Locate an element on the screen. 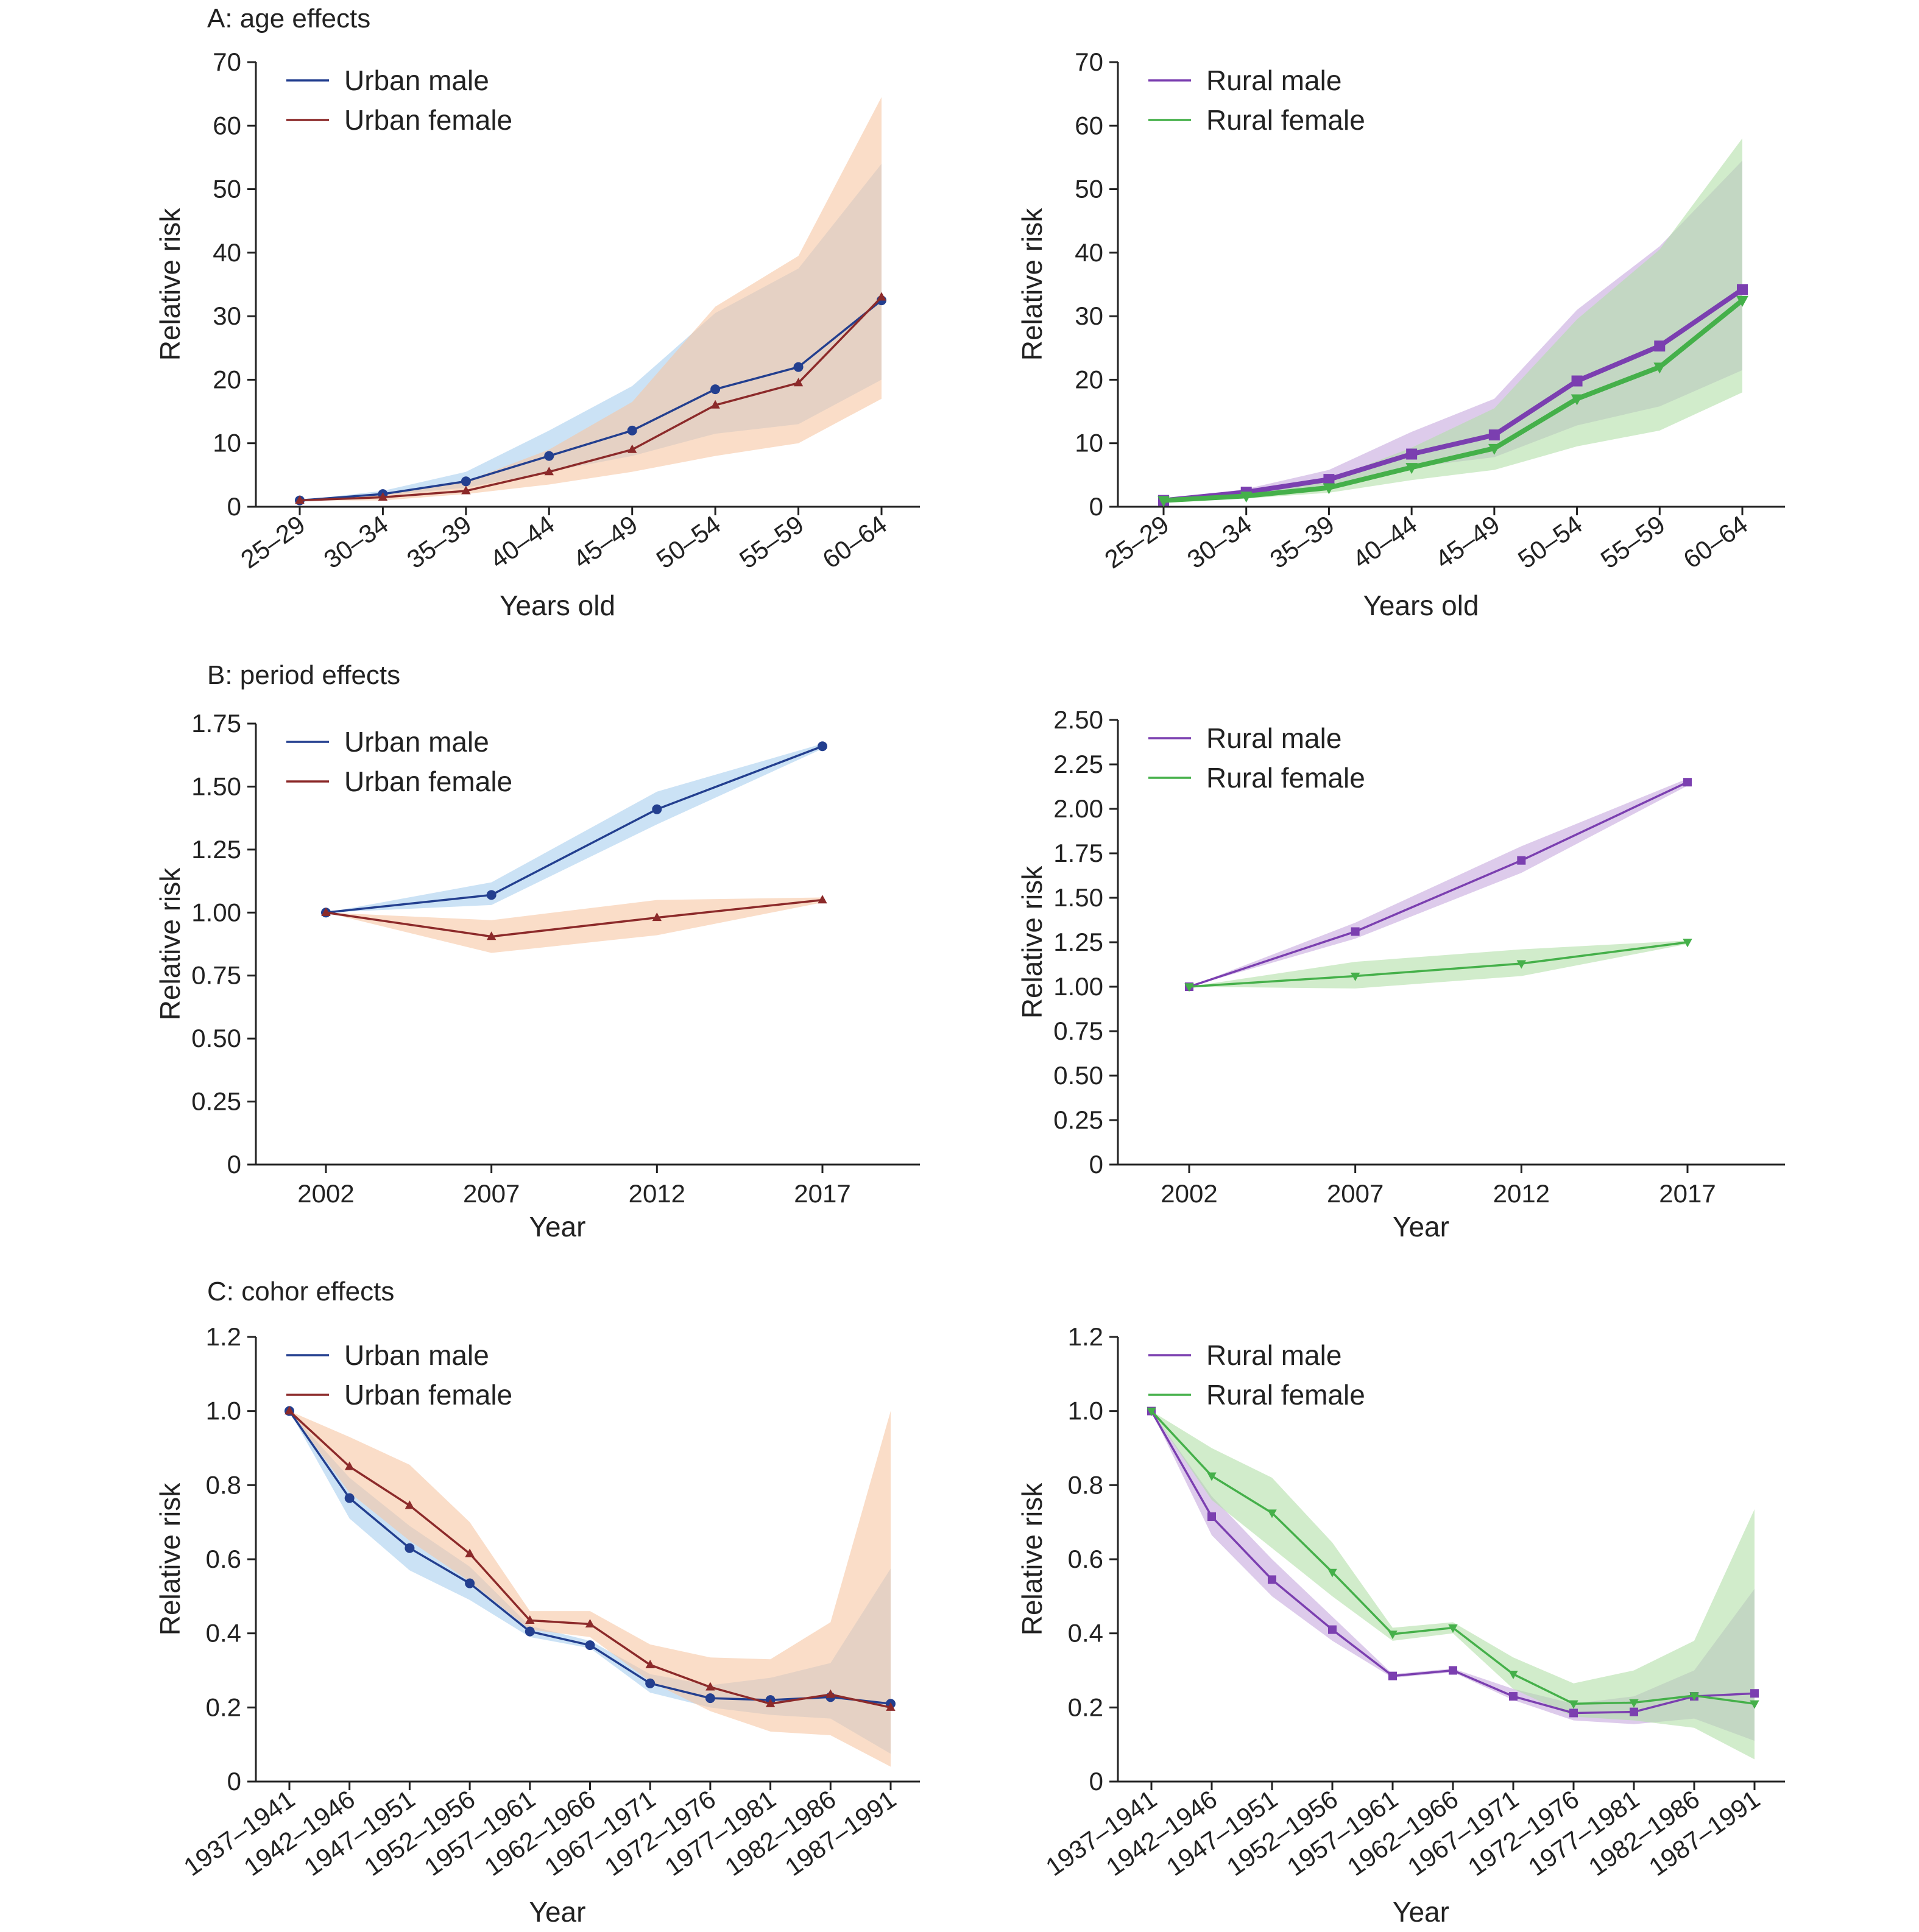  y-tick-label: 50 is located at coordinates (227, 189).